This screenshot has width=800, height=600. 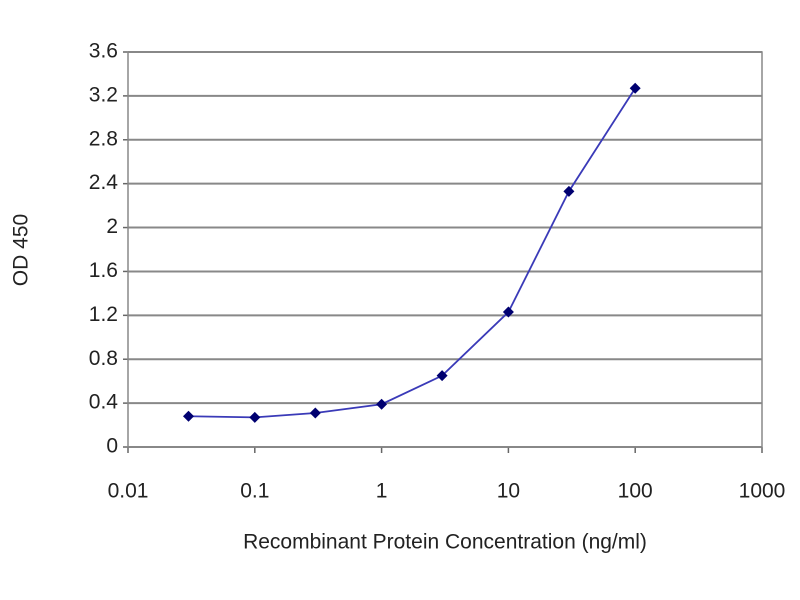 What do you see at coordinates (104, 402) in the screenshot?
I see `y-tick-label: 0.4` at bounding box center [104, 402].